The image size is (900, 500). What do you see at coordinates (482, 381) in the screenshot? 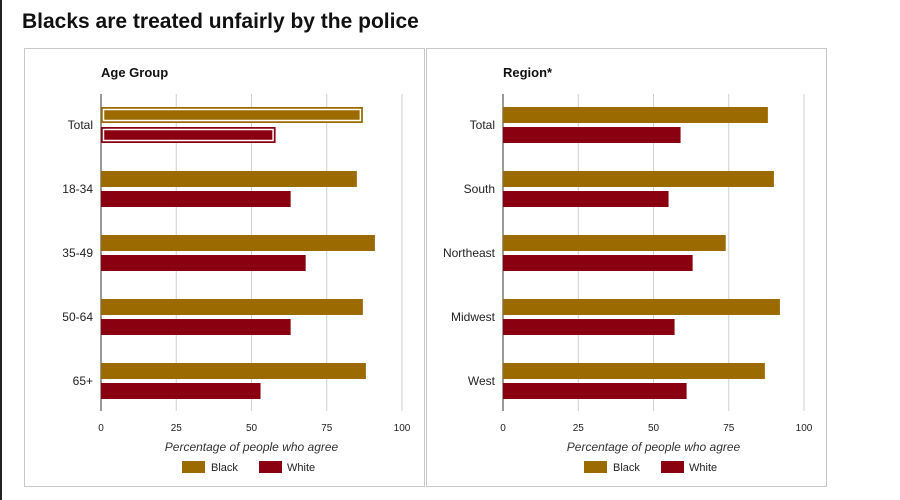
I see `region-category-label: West` at bounding box center [482, 381].